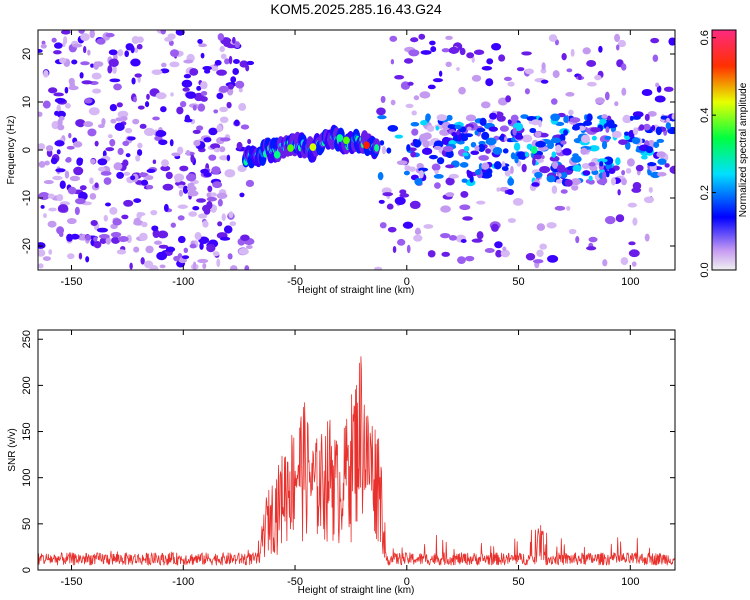 This screenshot has width=750, height=600. Describe the element at coordinates (27, 431) in the screenshot. I see `snr-y-tick-label: 150` at that location.